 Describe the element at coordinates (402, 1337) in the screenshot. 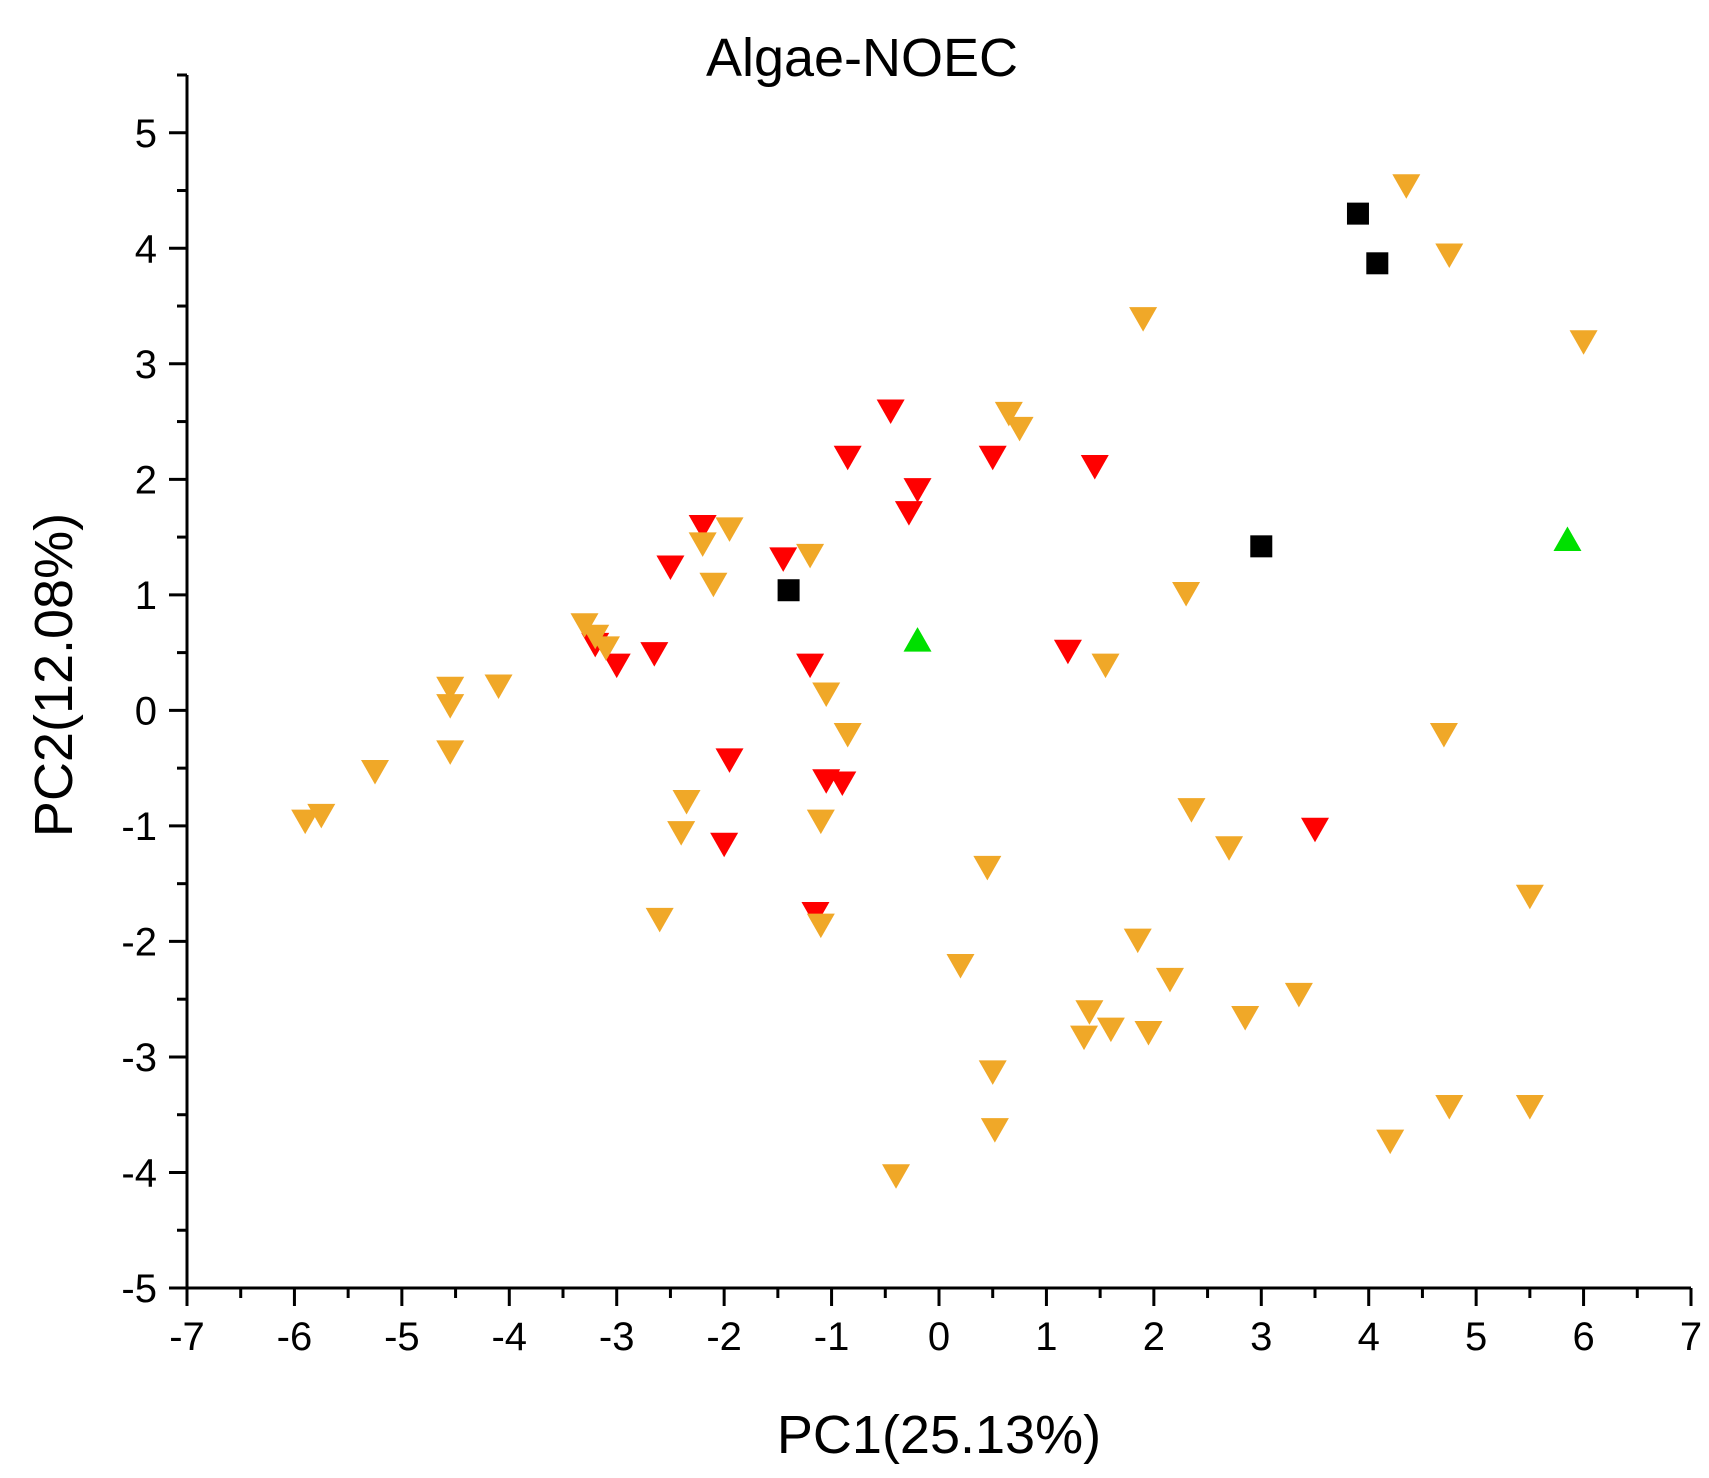

I see `x-tick-label: -5` at that location.